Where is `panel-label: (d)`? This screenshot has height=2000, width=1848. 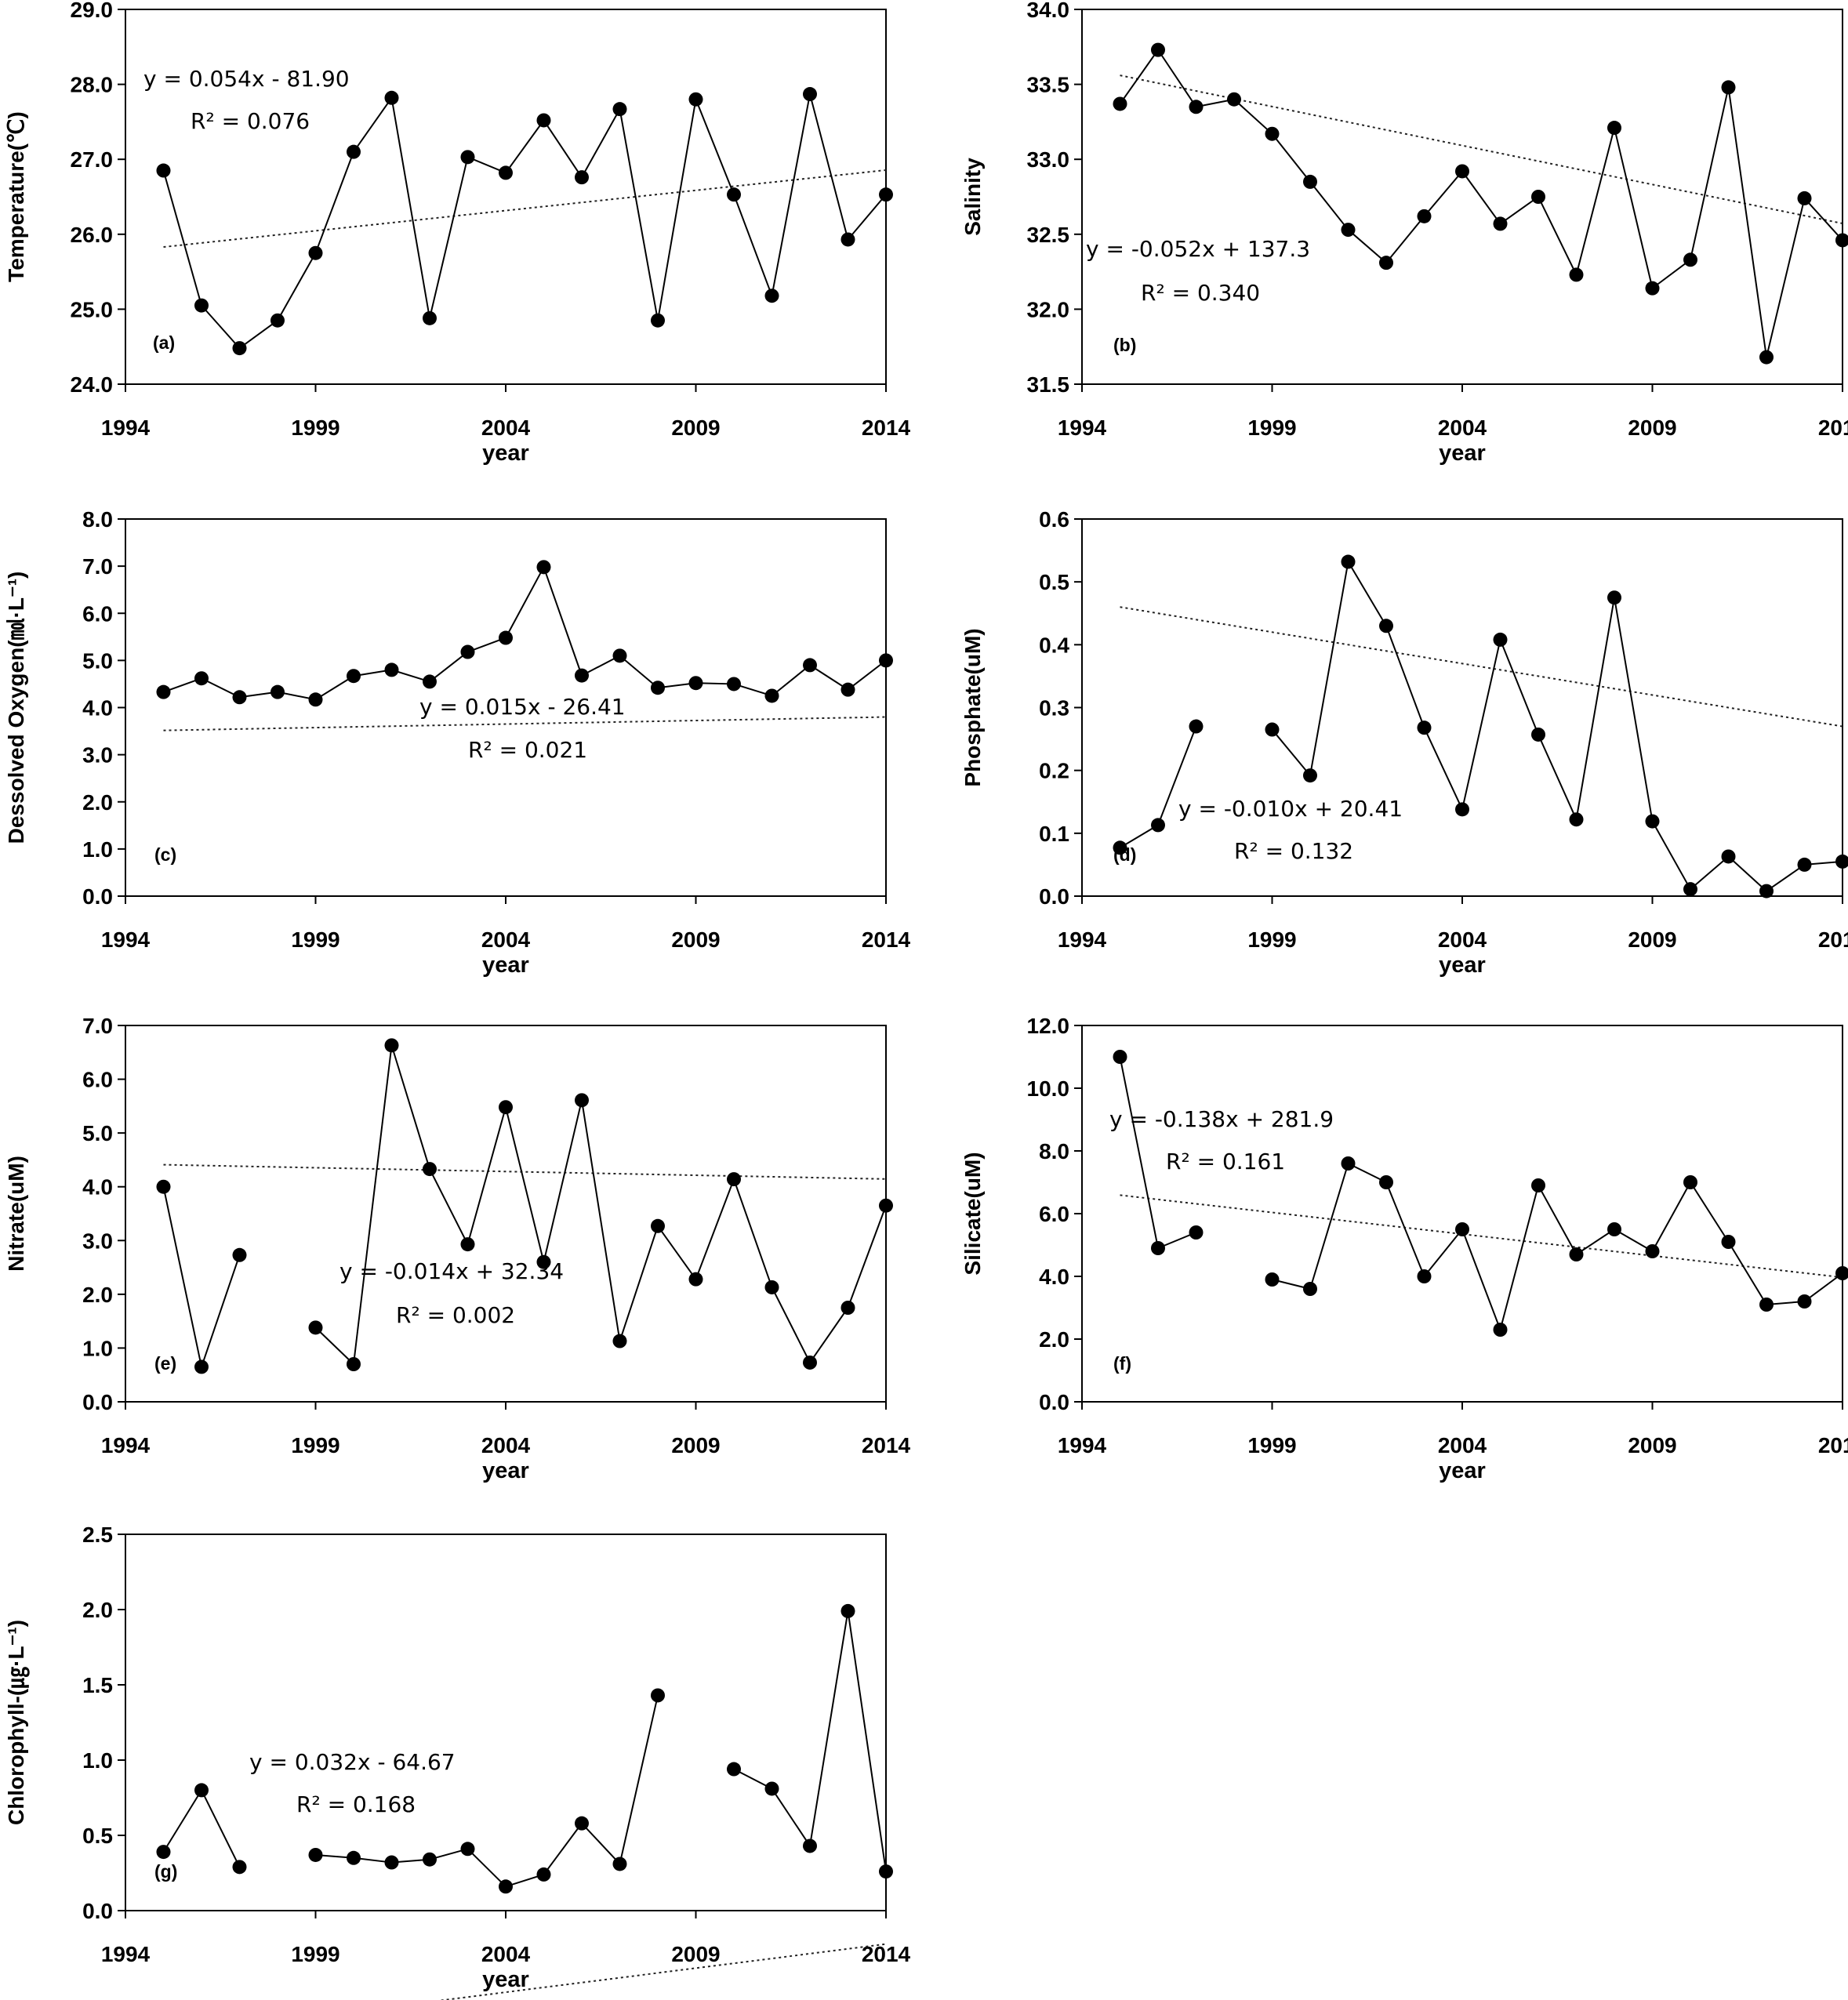
panel-label: (d) is located at coordinates (1124, 855).